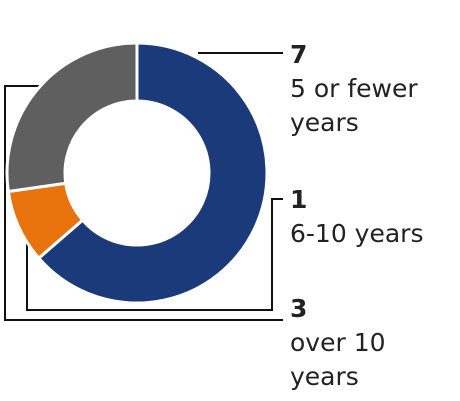 The height and width of the screenshot is (401, 460). I want to click on data-label: 3, so click(299, 308).